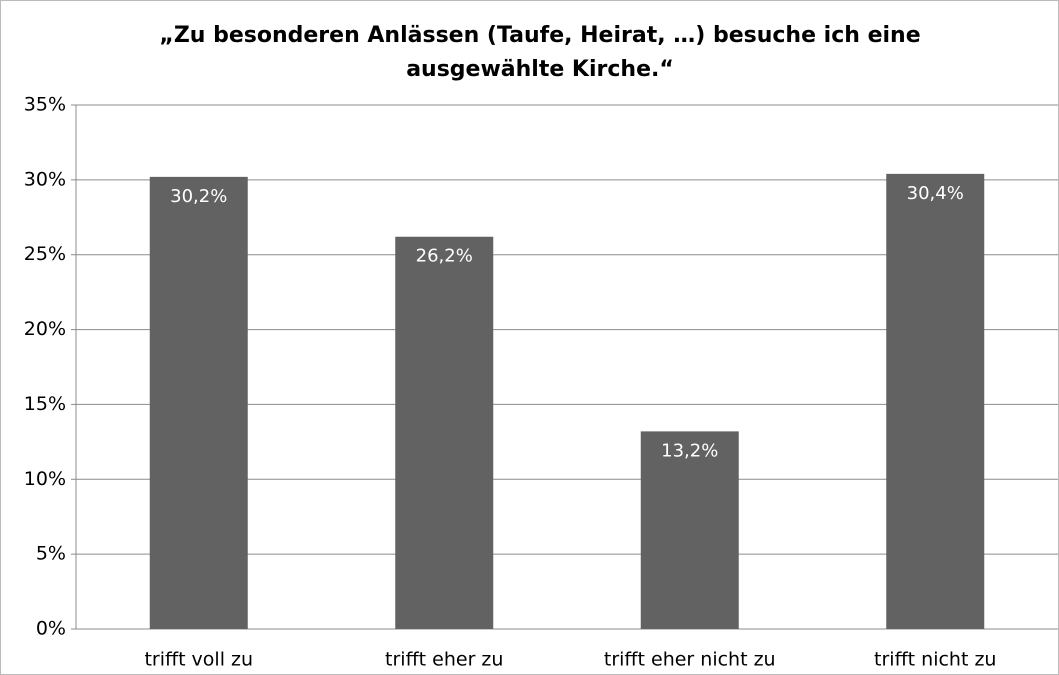 The height and width of the screenshot is (675, 1059). Describe the element at coordinates (935, 193) in the screenshot. I see `data-label: 30,4%` at that location.